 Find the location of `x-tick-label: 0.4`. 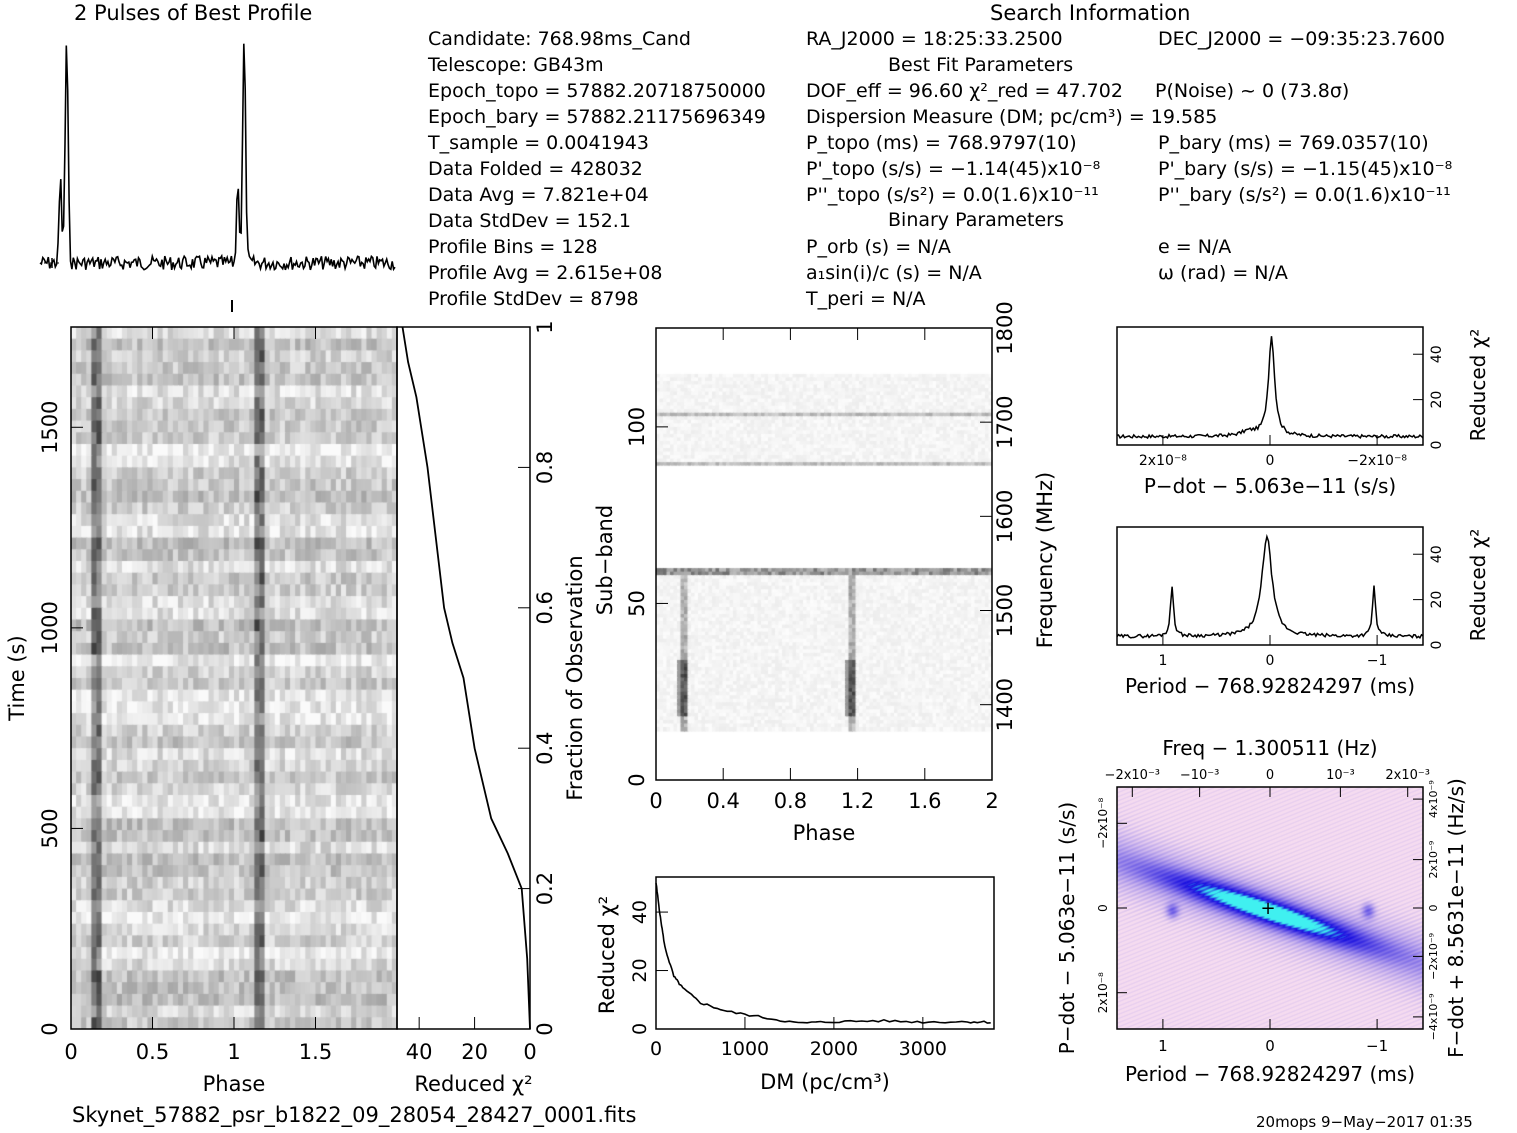

x-tick-label: 0.4 is located at coordinates (722, 801).